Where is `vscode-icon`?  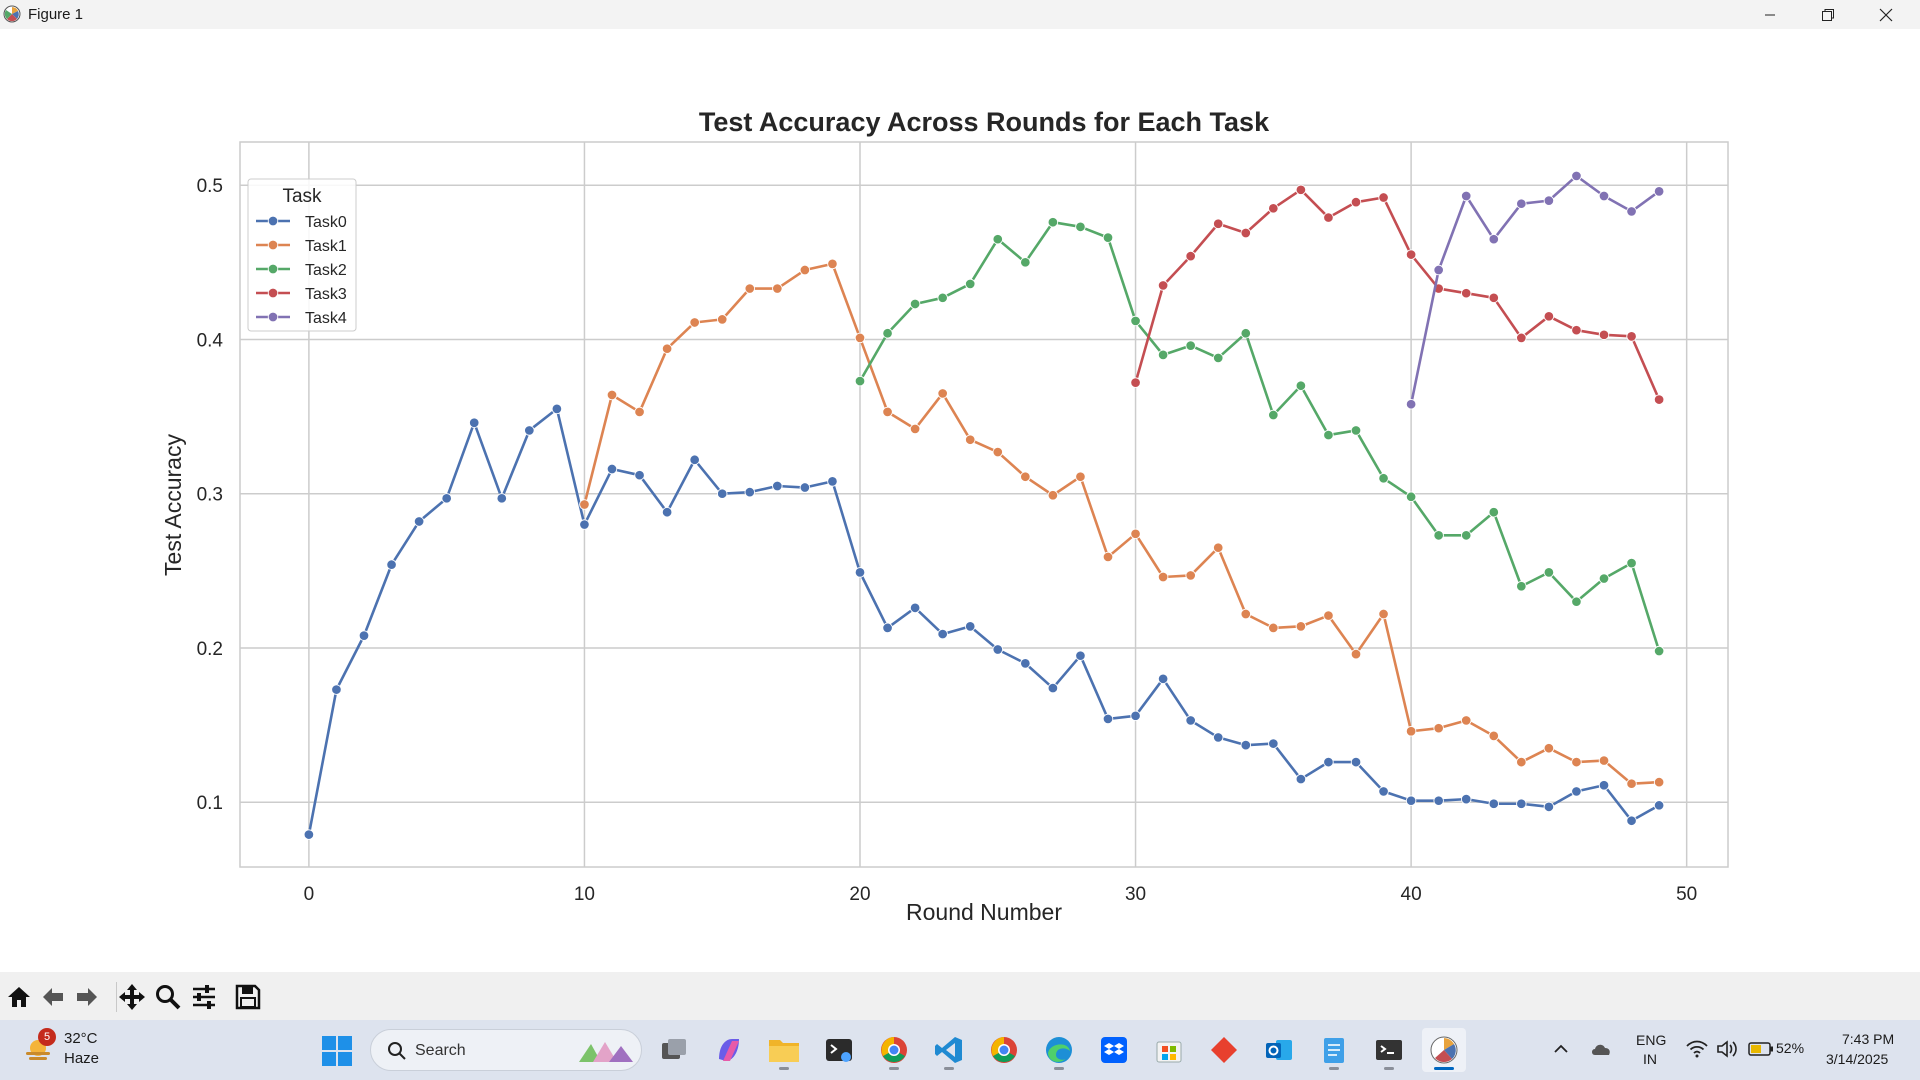
vscode-icon is located at coordinates (948, 1050).